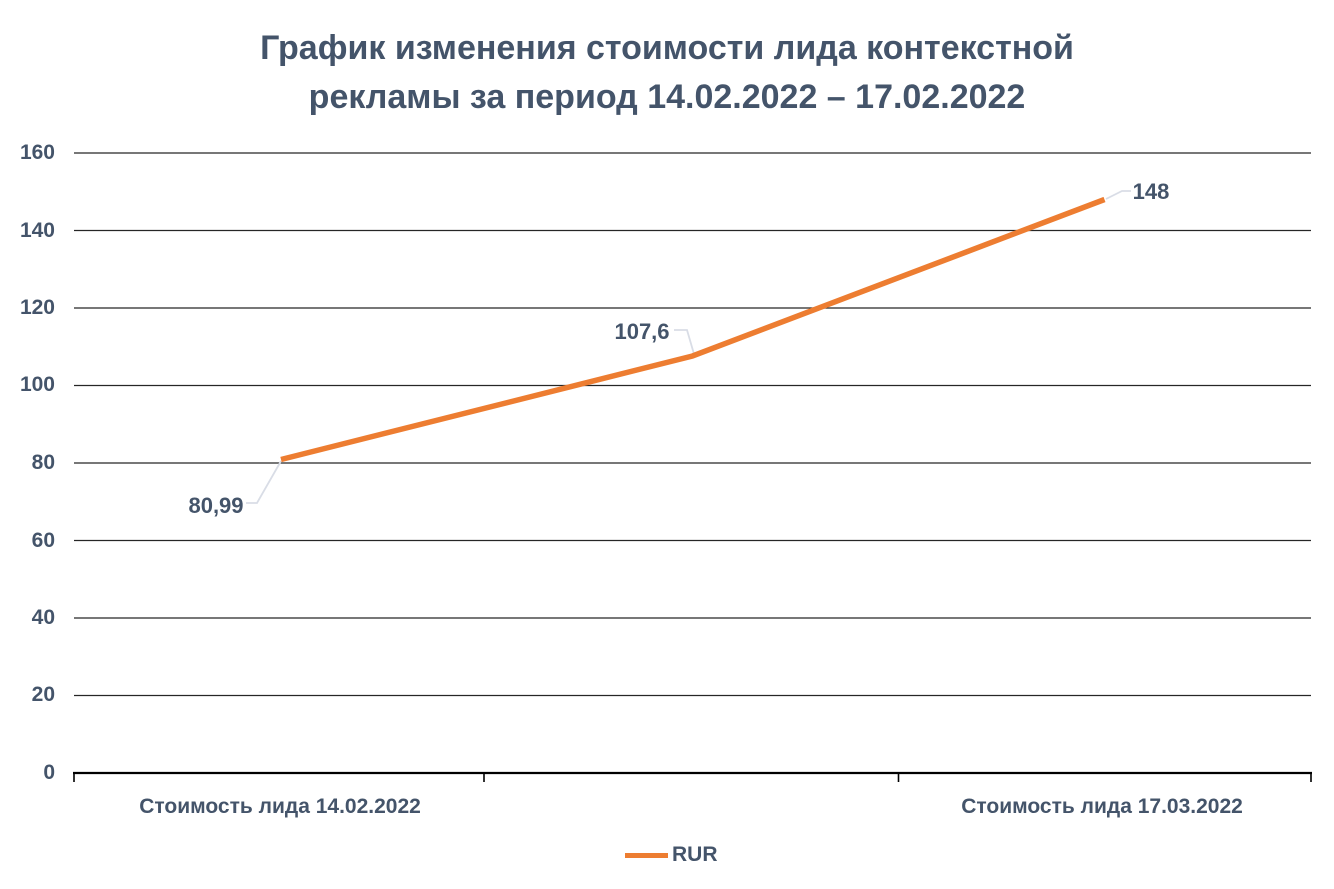 This screenshot has height=889, width=1334. Describe the element at coordinates (280, 806) in the screenshot. I see `x-axis-label-1: Стоимость лида 14.02.2022` at that location.